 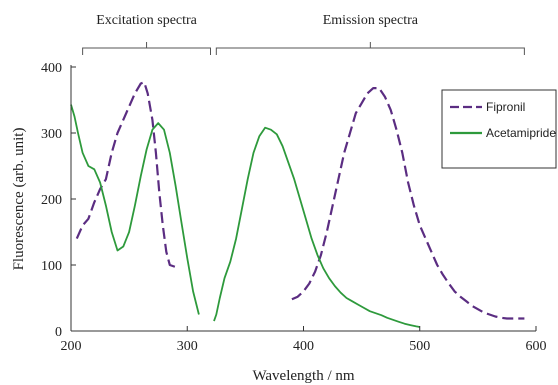 I want to click on y-tick-label: 0, so click(x=58, y=332).